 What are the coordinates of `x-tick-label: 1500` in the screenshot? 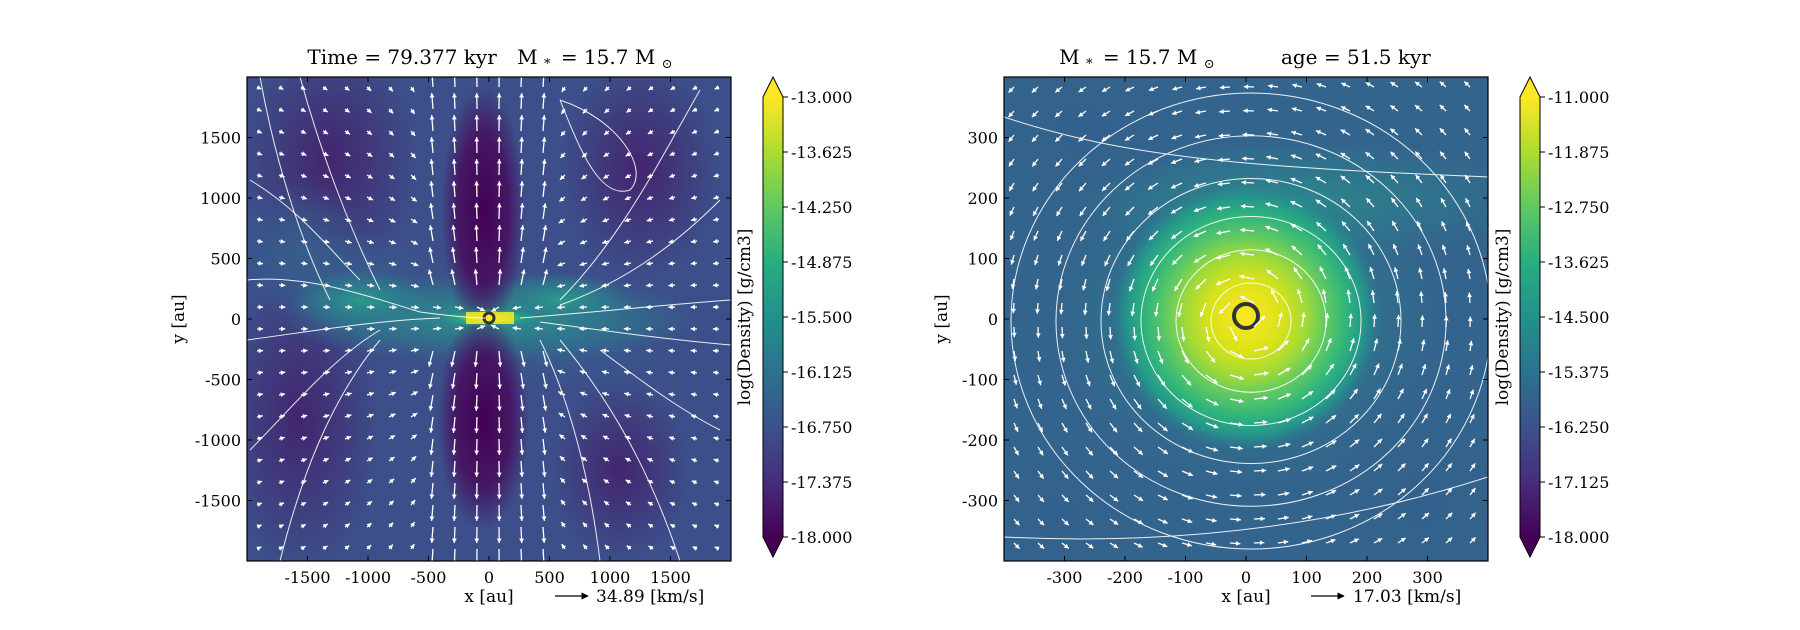 It's located at (670, 577).